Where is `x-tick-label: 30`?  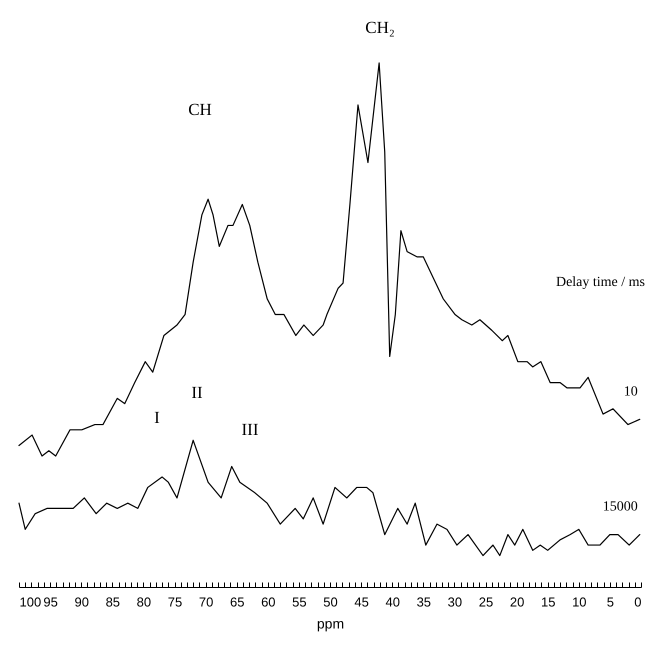 x-tick-label: 30 is located at coordinates (455, 602).